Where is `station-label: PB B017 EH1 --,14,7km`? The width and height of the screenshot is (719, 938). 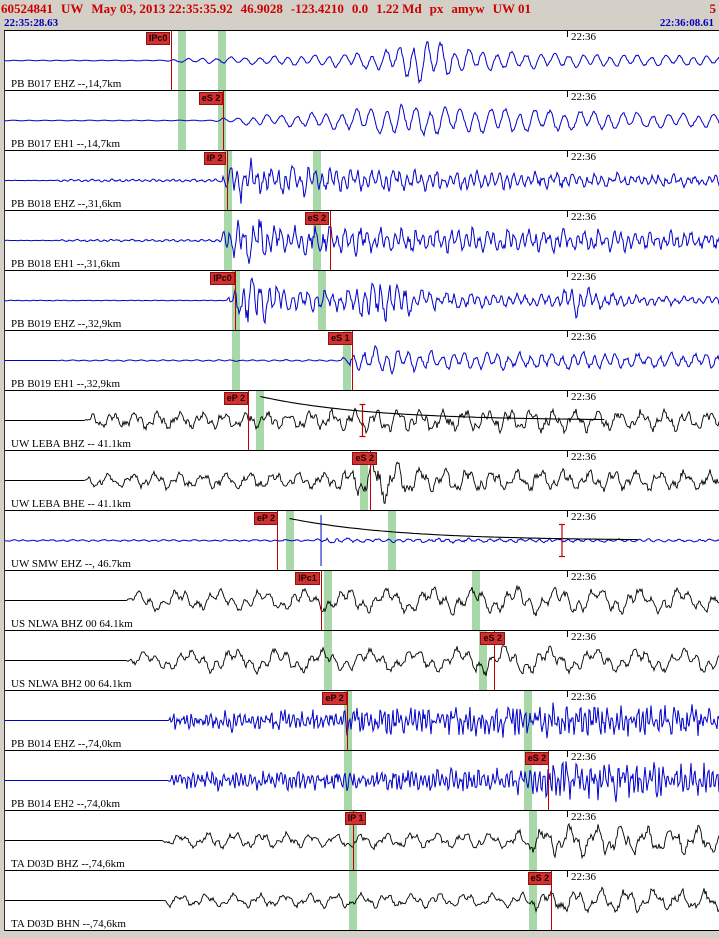 station-label: PB B017 EH1 --,14,7km is located at coordinates (66, 144).